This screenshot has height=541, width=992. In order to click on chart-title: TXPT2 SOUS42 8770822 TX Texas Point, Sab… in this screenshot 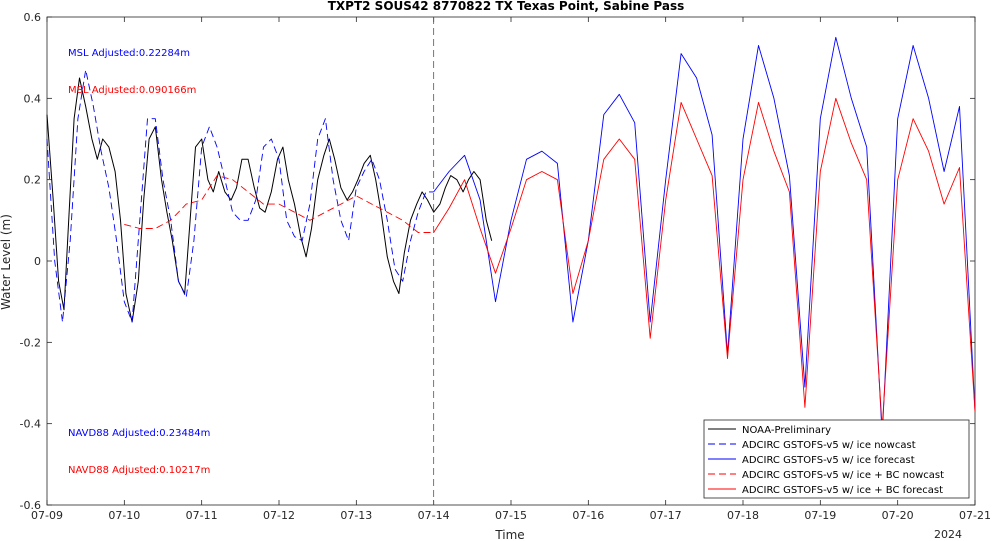, I will do `click(506, 6)`.